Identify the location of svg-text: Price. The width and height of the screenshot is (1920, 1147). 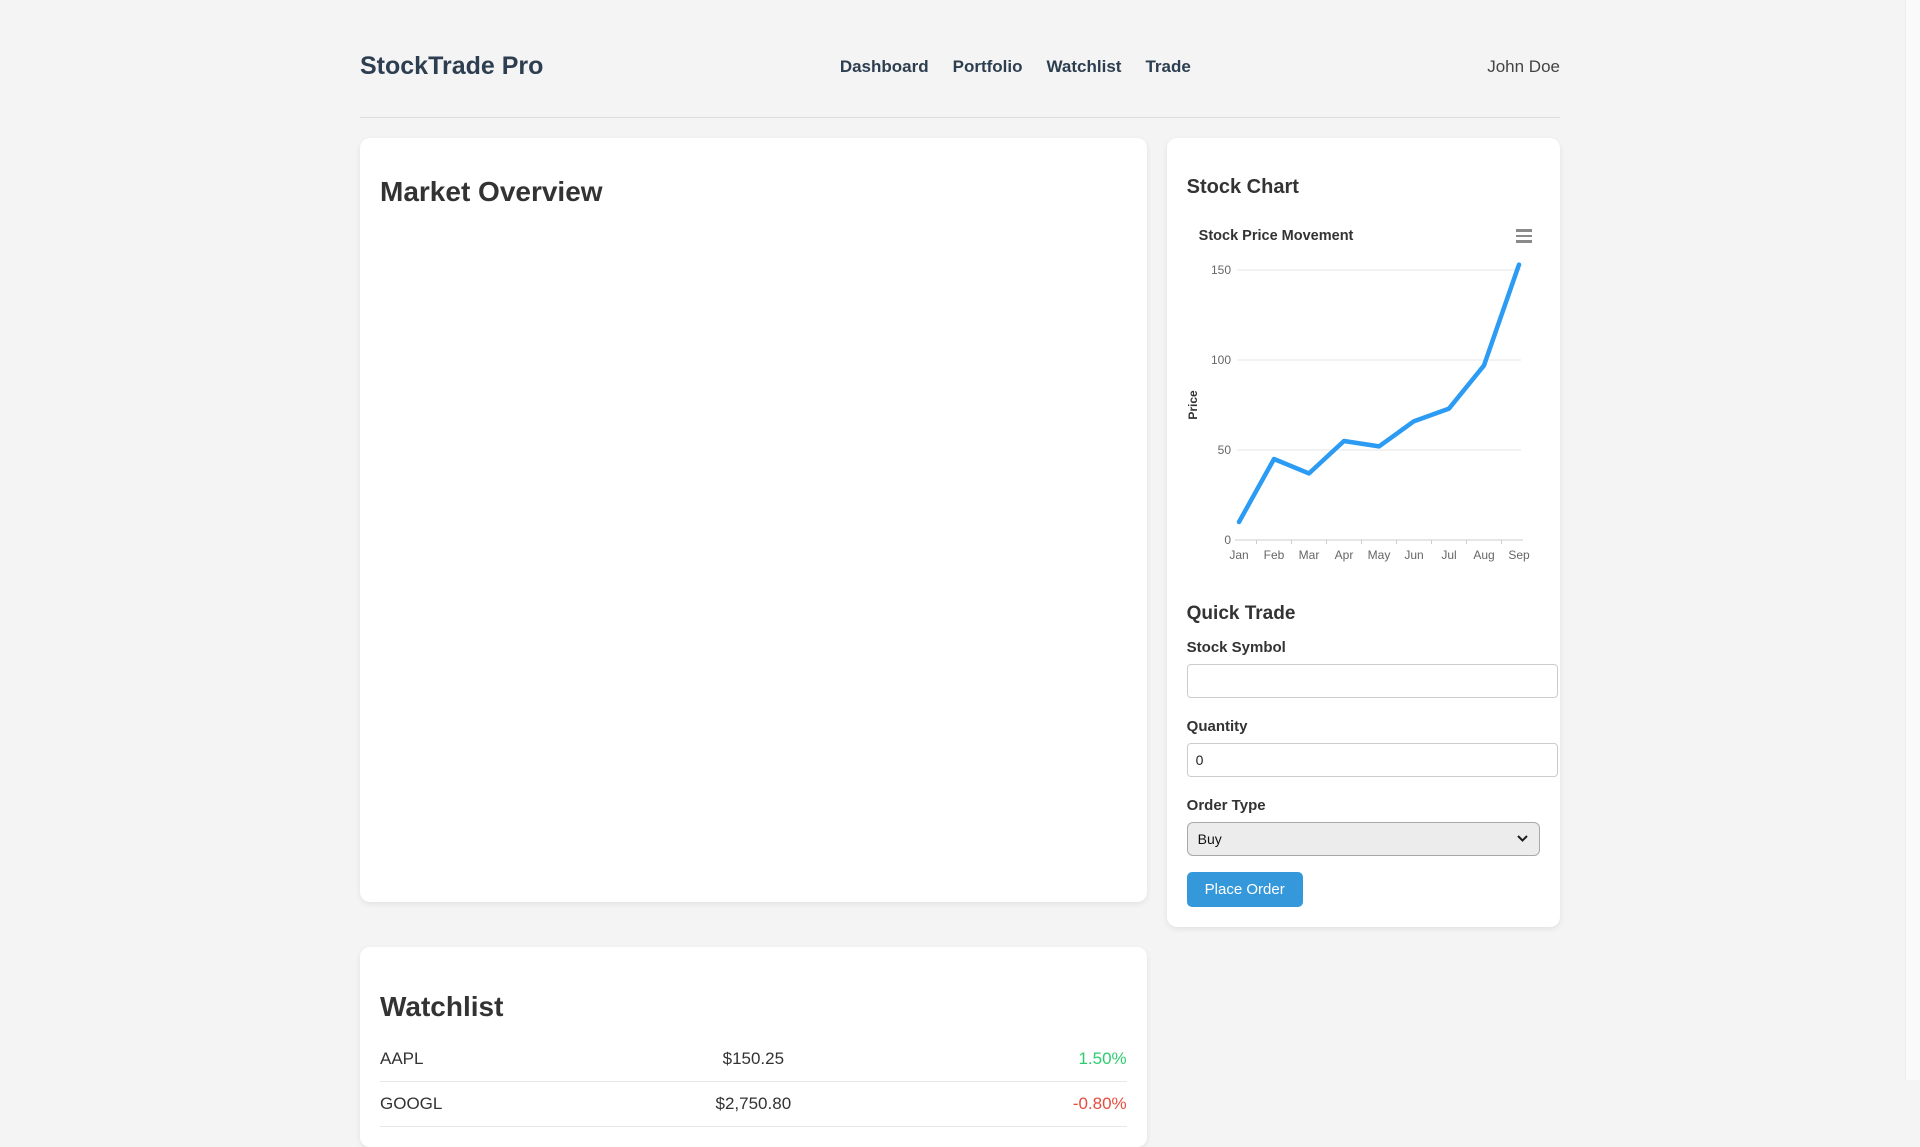
(1193, 404).